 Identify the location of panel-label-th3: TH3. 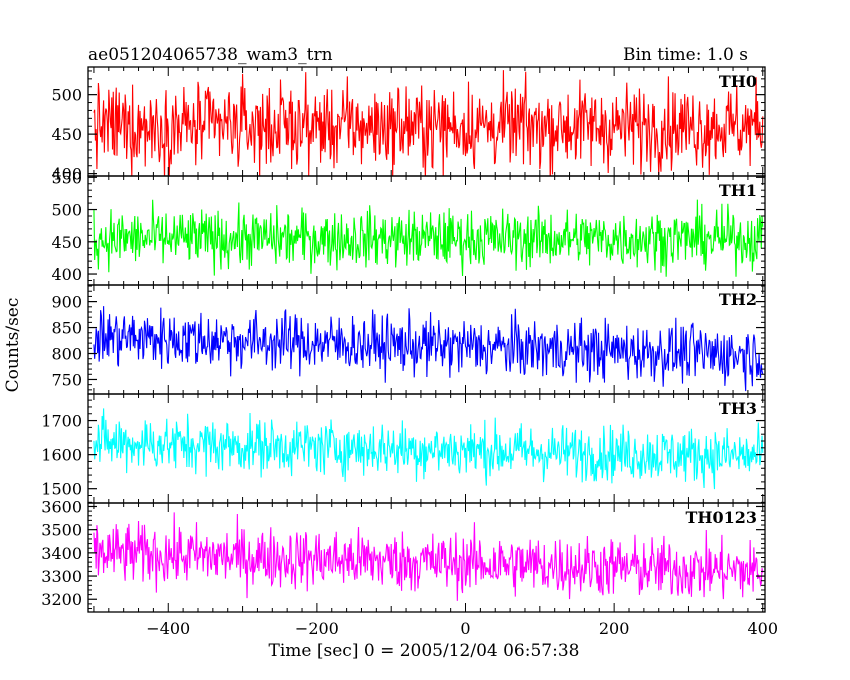
(738, 408).